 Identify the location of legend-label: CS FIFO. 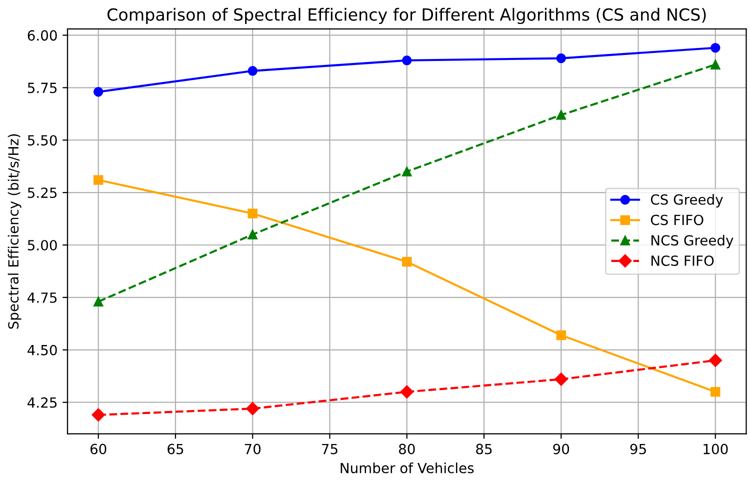
(677, 220).